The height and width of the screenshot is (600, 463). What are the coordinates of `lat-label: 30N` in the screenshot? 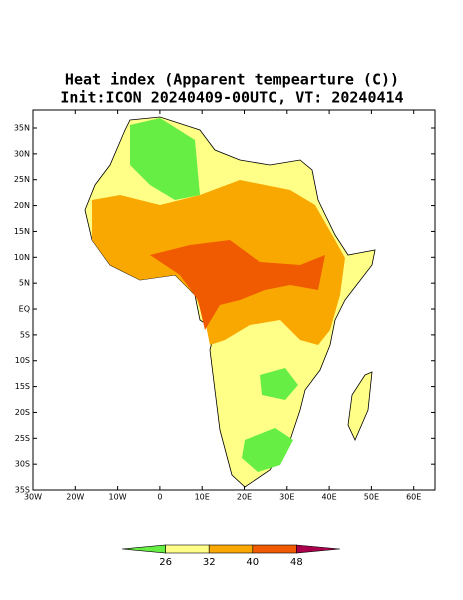 It's located at (22, 153).